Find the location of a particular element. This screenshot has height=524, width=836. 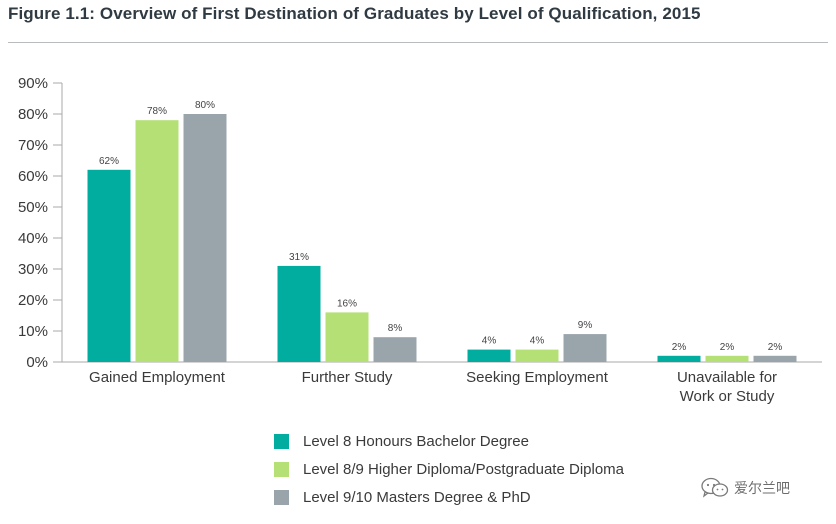

title-divider is located at coordinates (418, 42).